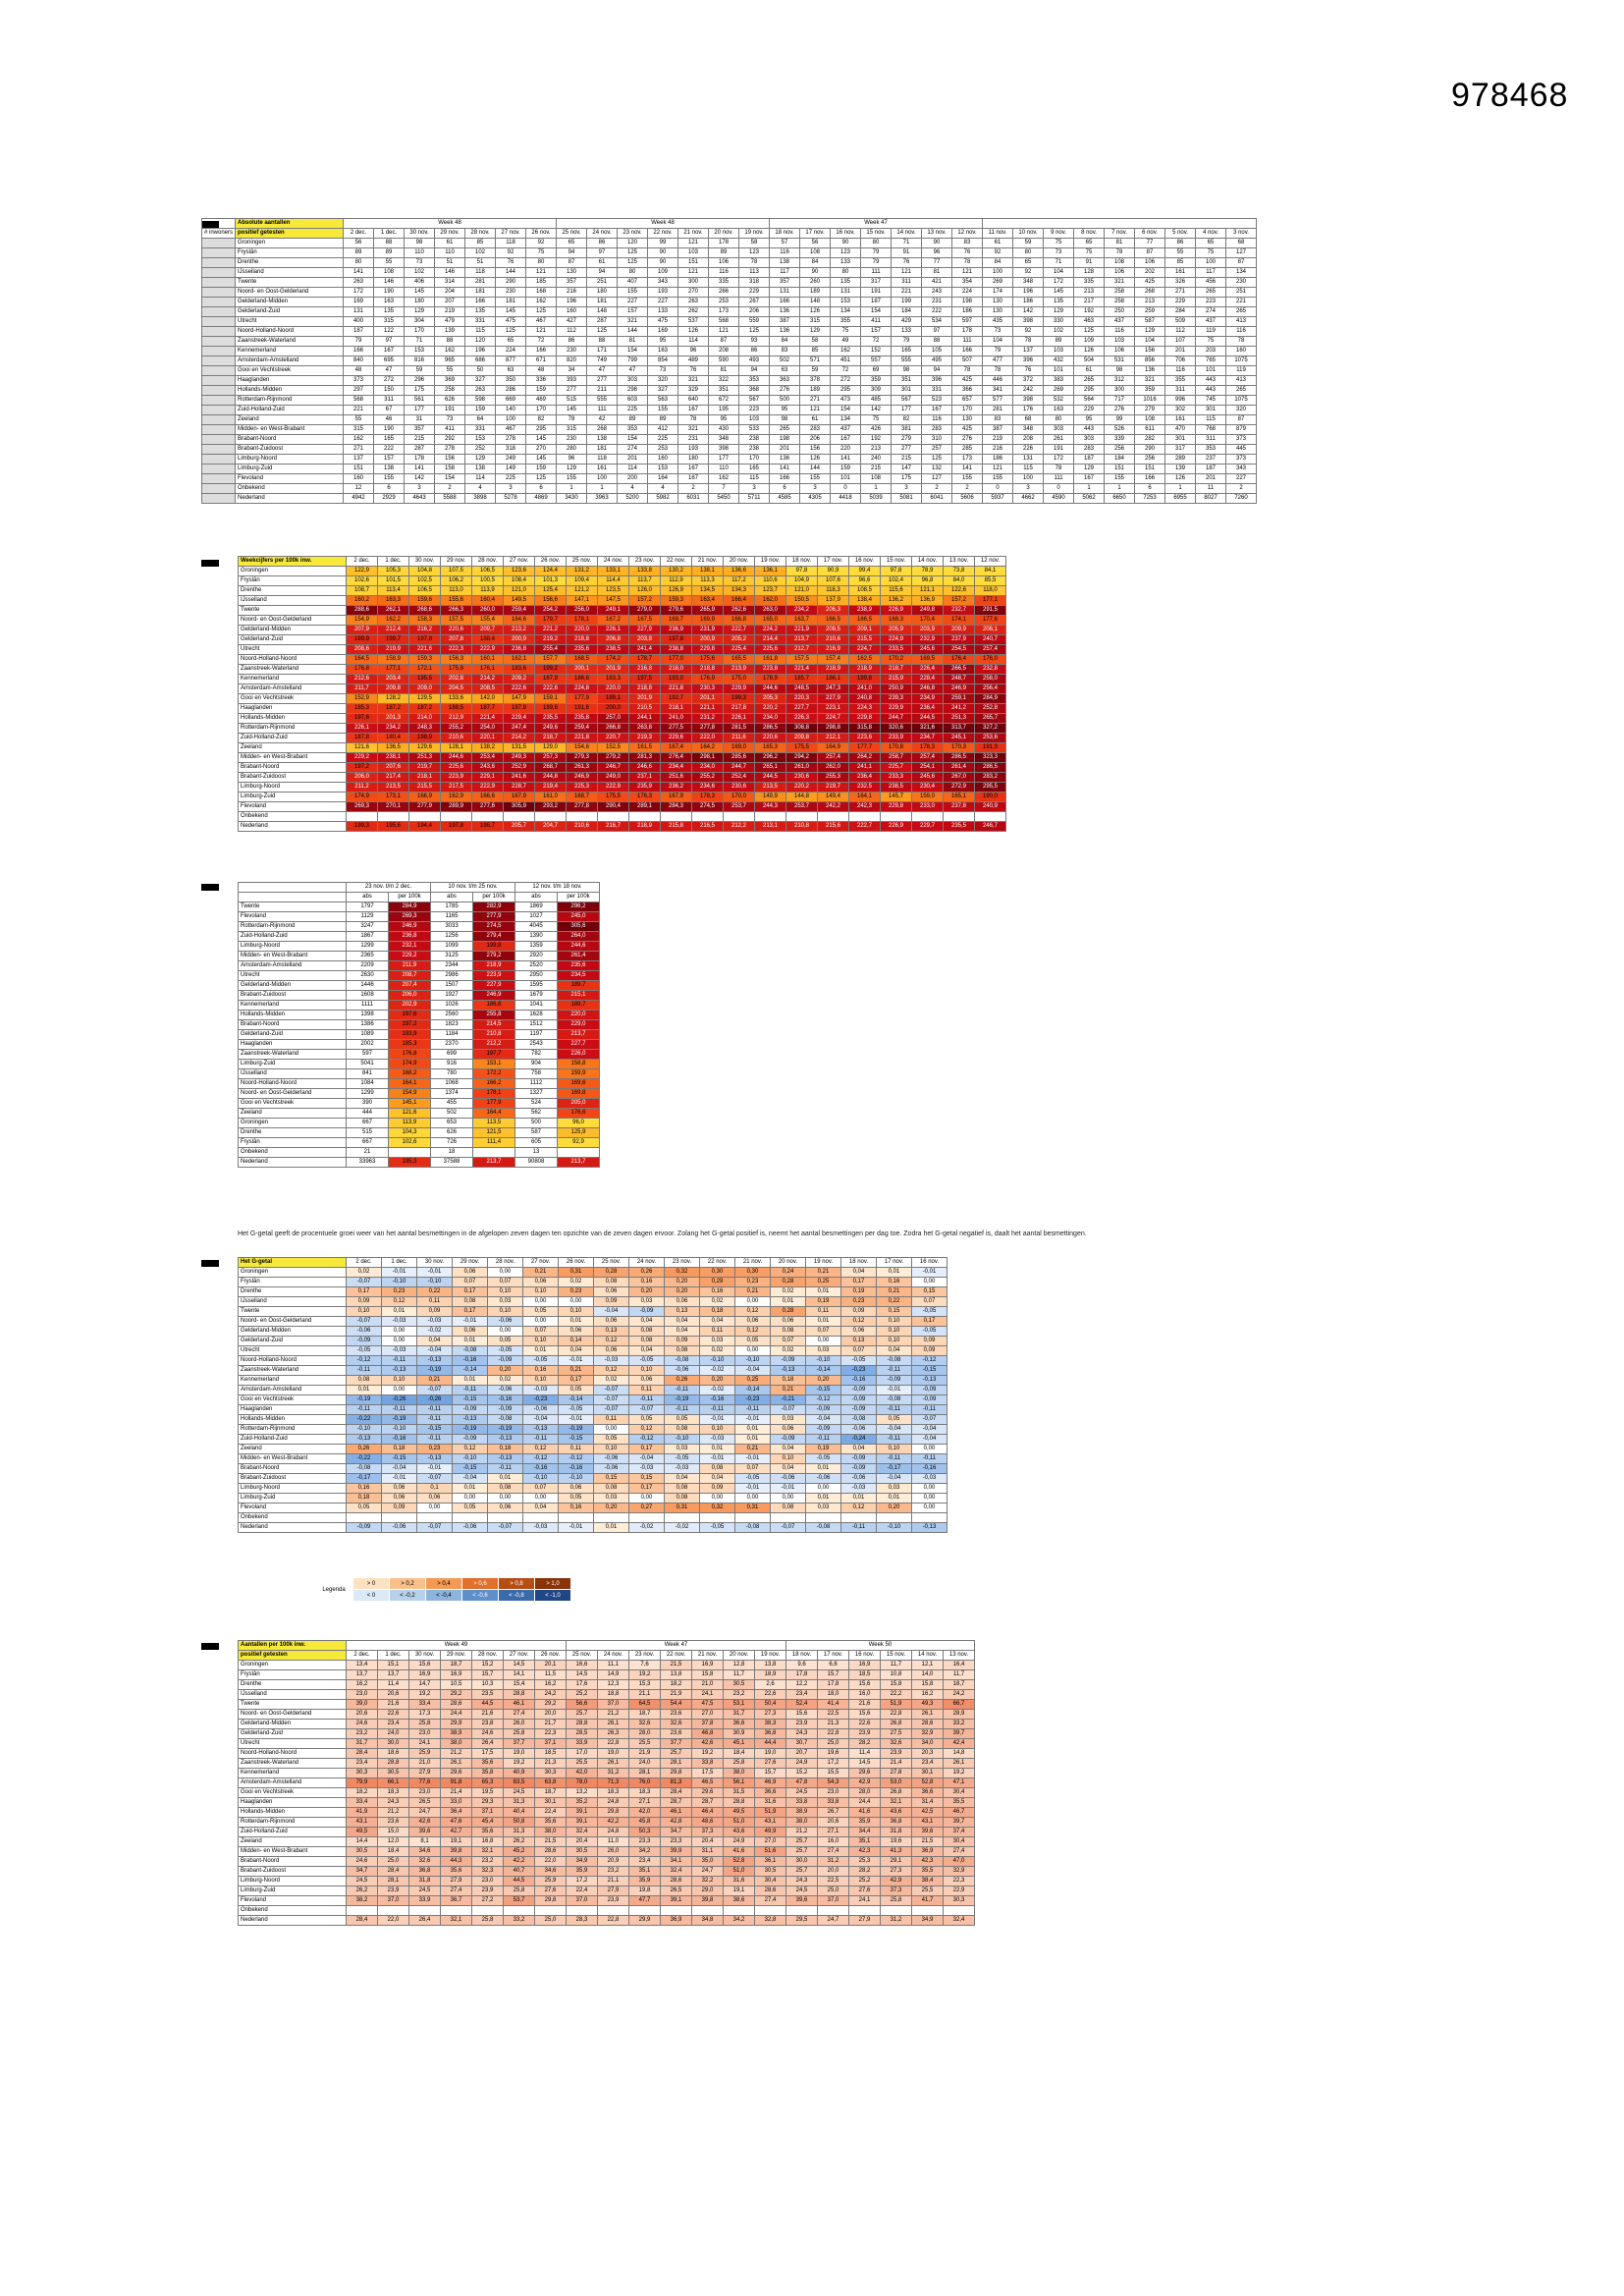  Describe the element at coordinates (419, 1044) in the screenshot. I see `table-row: Haaglanden 2002 185,3 2370 212,2 2543 227,7` at that location.